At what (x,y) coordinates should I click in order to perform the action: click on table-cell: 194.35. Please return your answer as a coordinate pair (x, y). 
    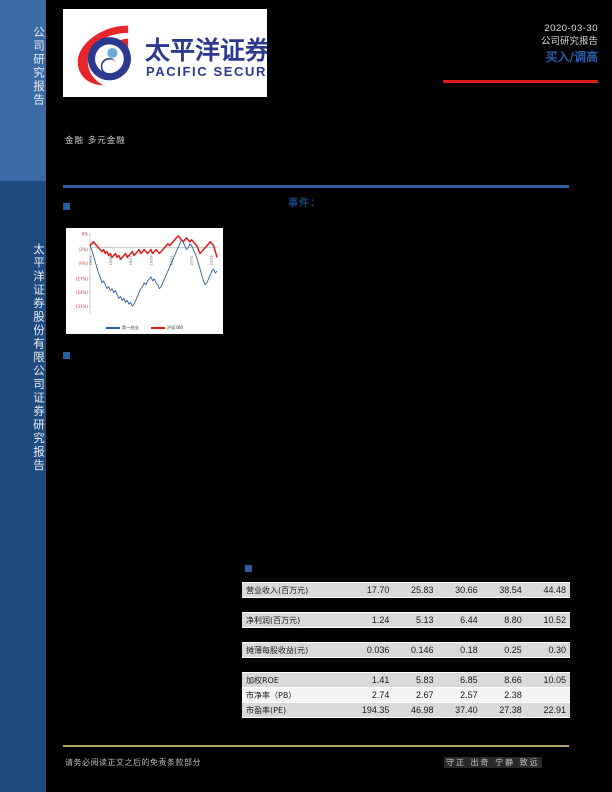
    Looking at the image, I should click on (368, 710).